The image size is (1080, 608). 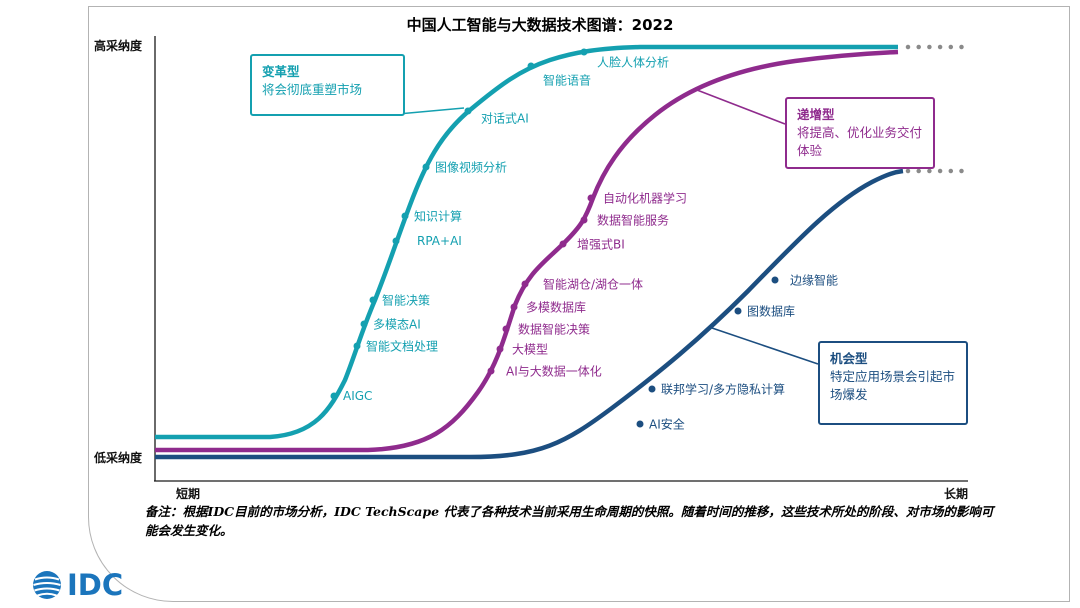 I want to click on callout-connector-transformational, so click(x=431, y=111).